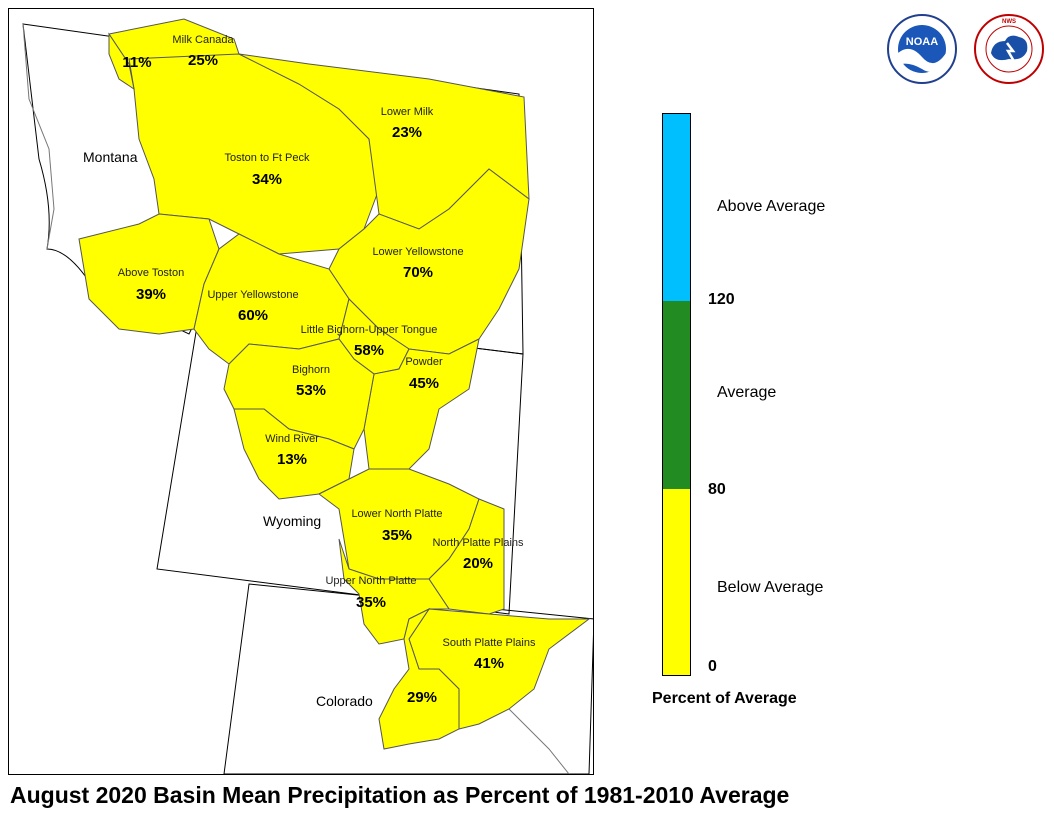 Image resolution: width=1054 pixels, height=817 pixels. I want to click on basin-name: Milk Canada, so click(203, 40).